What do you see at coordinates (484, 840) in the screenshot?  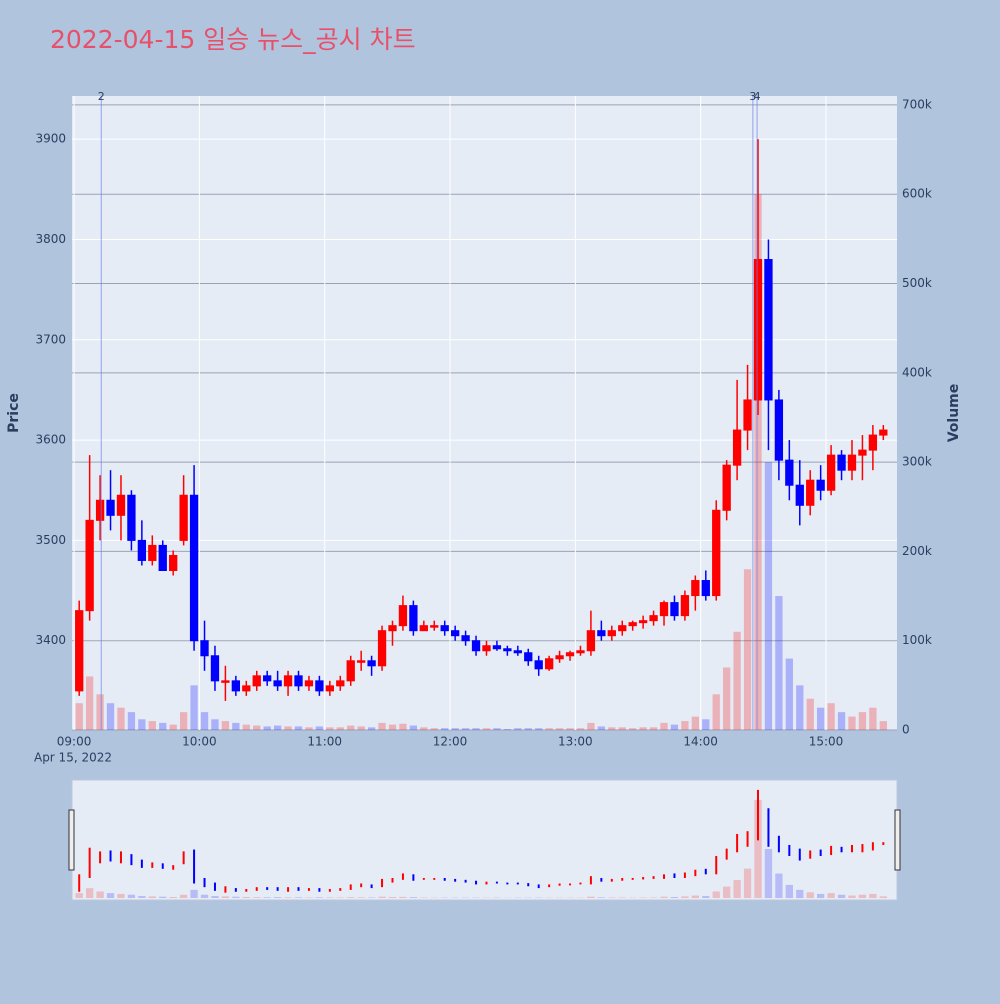 I see `range-slider` at bounding box center [484, 840].